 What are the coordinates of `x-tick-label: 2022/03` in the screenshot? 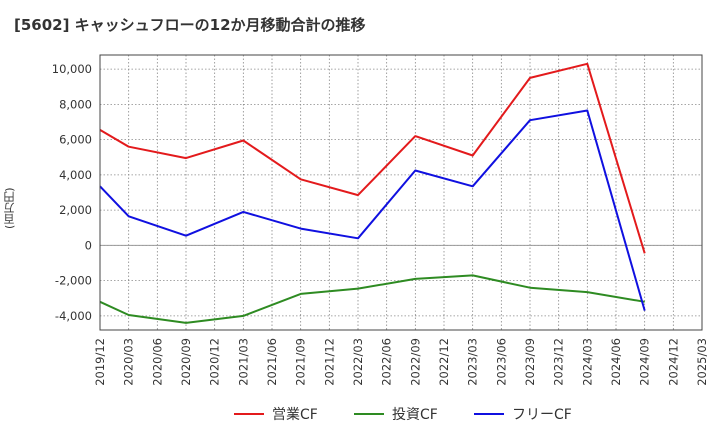 It's located at (358, 362).